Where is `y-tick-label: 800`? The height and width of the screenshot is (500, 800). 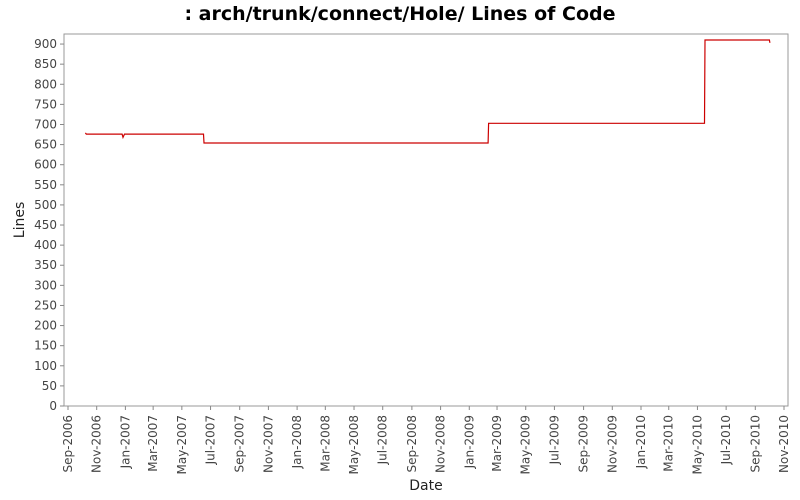
y-tick-label: 800 is located at coordinates (45, 84).